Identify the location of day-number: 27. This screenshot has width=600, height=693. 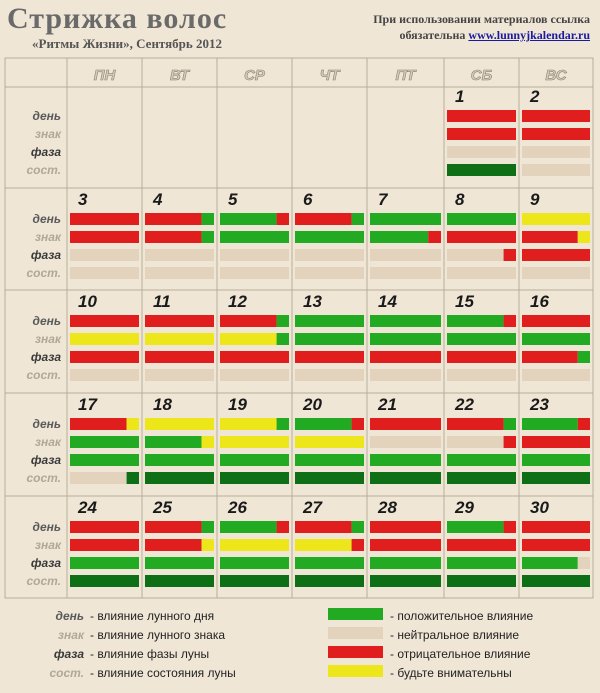
(312, 507).